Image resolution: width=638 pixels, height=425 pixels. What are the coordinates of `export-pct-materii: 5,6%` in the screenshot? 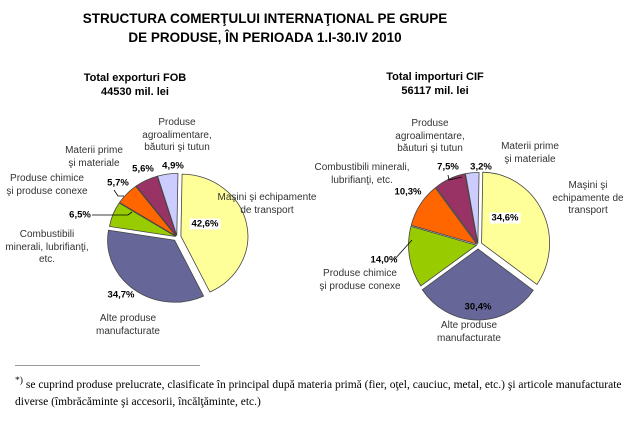 It's located at (143, 169).